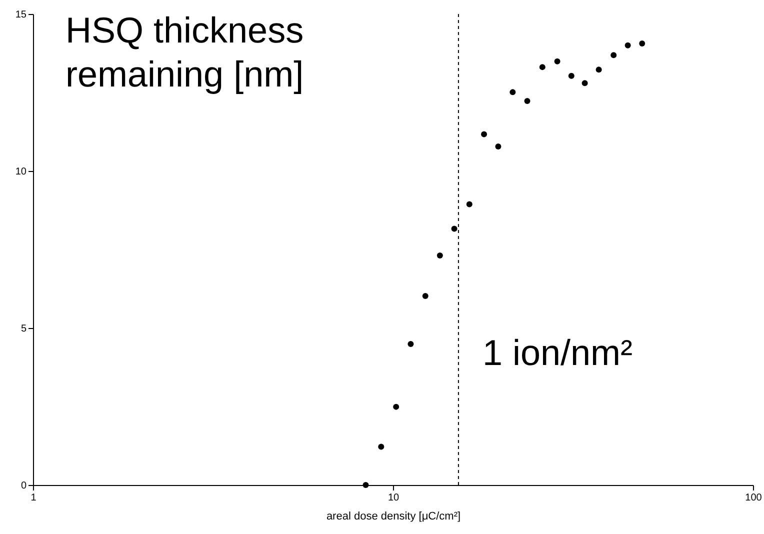 This screenshot has width=764, height=534. Describe the element at coordinates (557, 352) in the screenshot. I see `ref-line-label: 1 ion/nm²` at that location.